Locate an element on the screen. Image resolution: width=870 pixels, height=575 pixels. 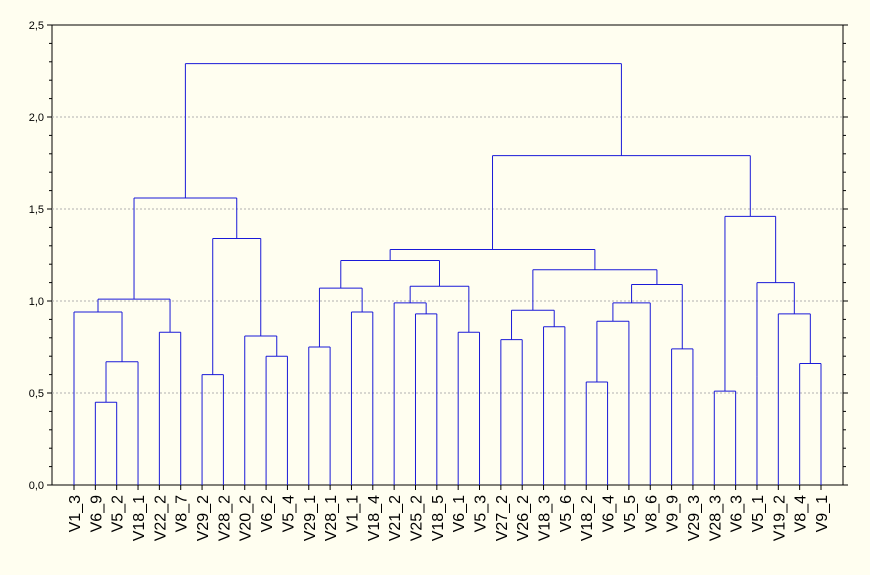
y-tick-label: 1,5 is located at coordinates (36, 210).